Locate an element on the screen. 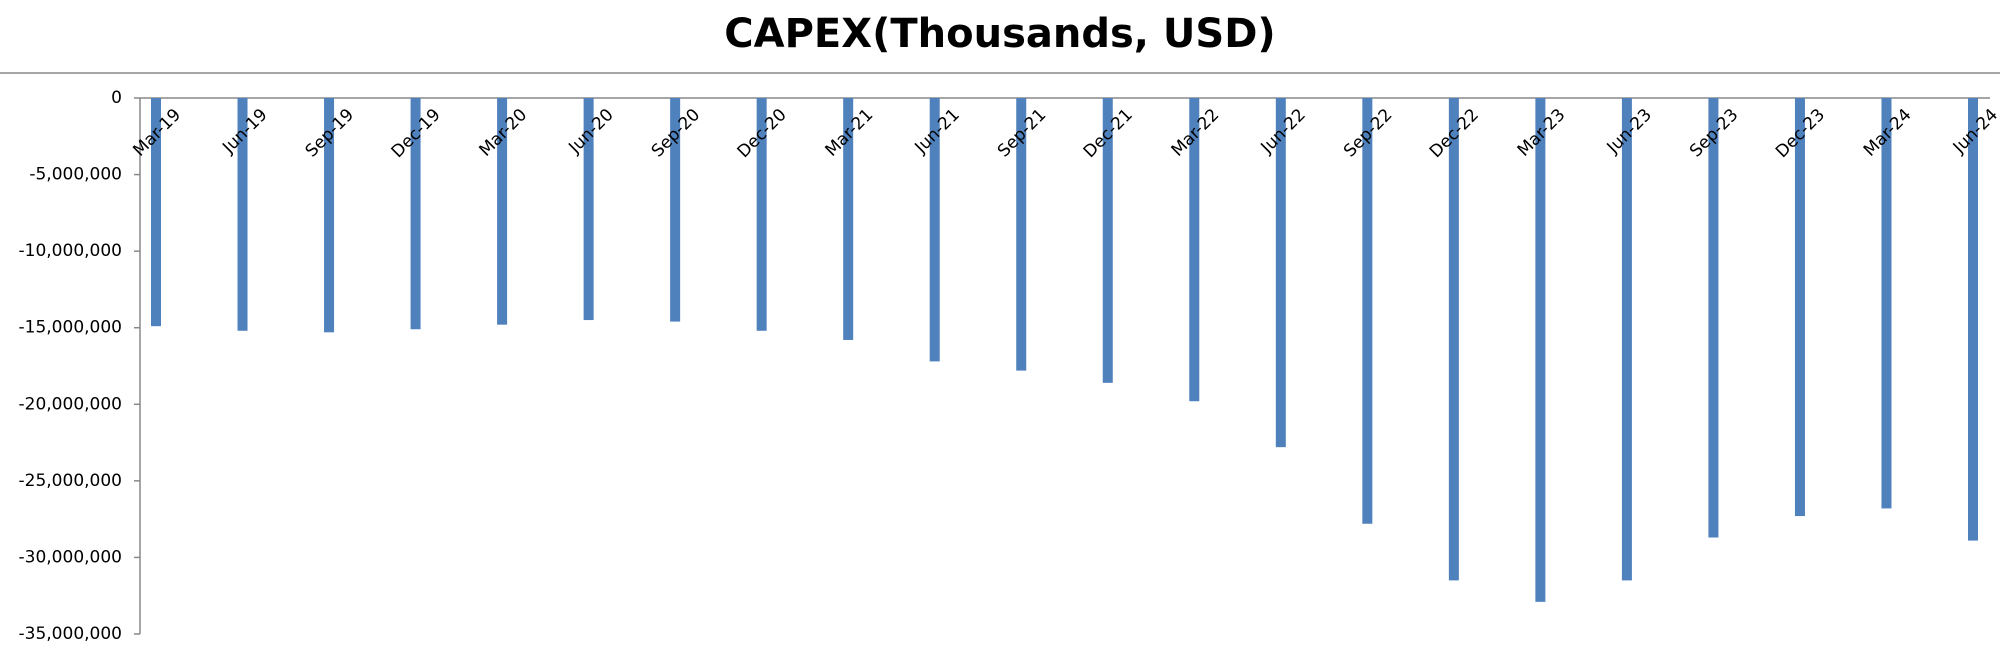 This screenshot has width=2000, height=652. y-tick-label: -20,000,000 is located at coordinates (70, 404).